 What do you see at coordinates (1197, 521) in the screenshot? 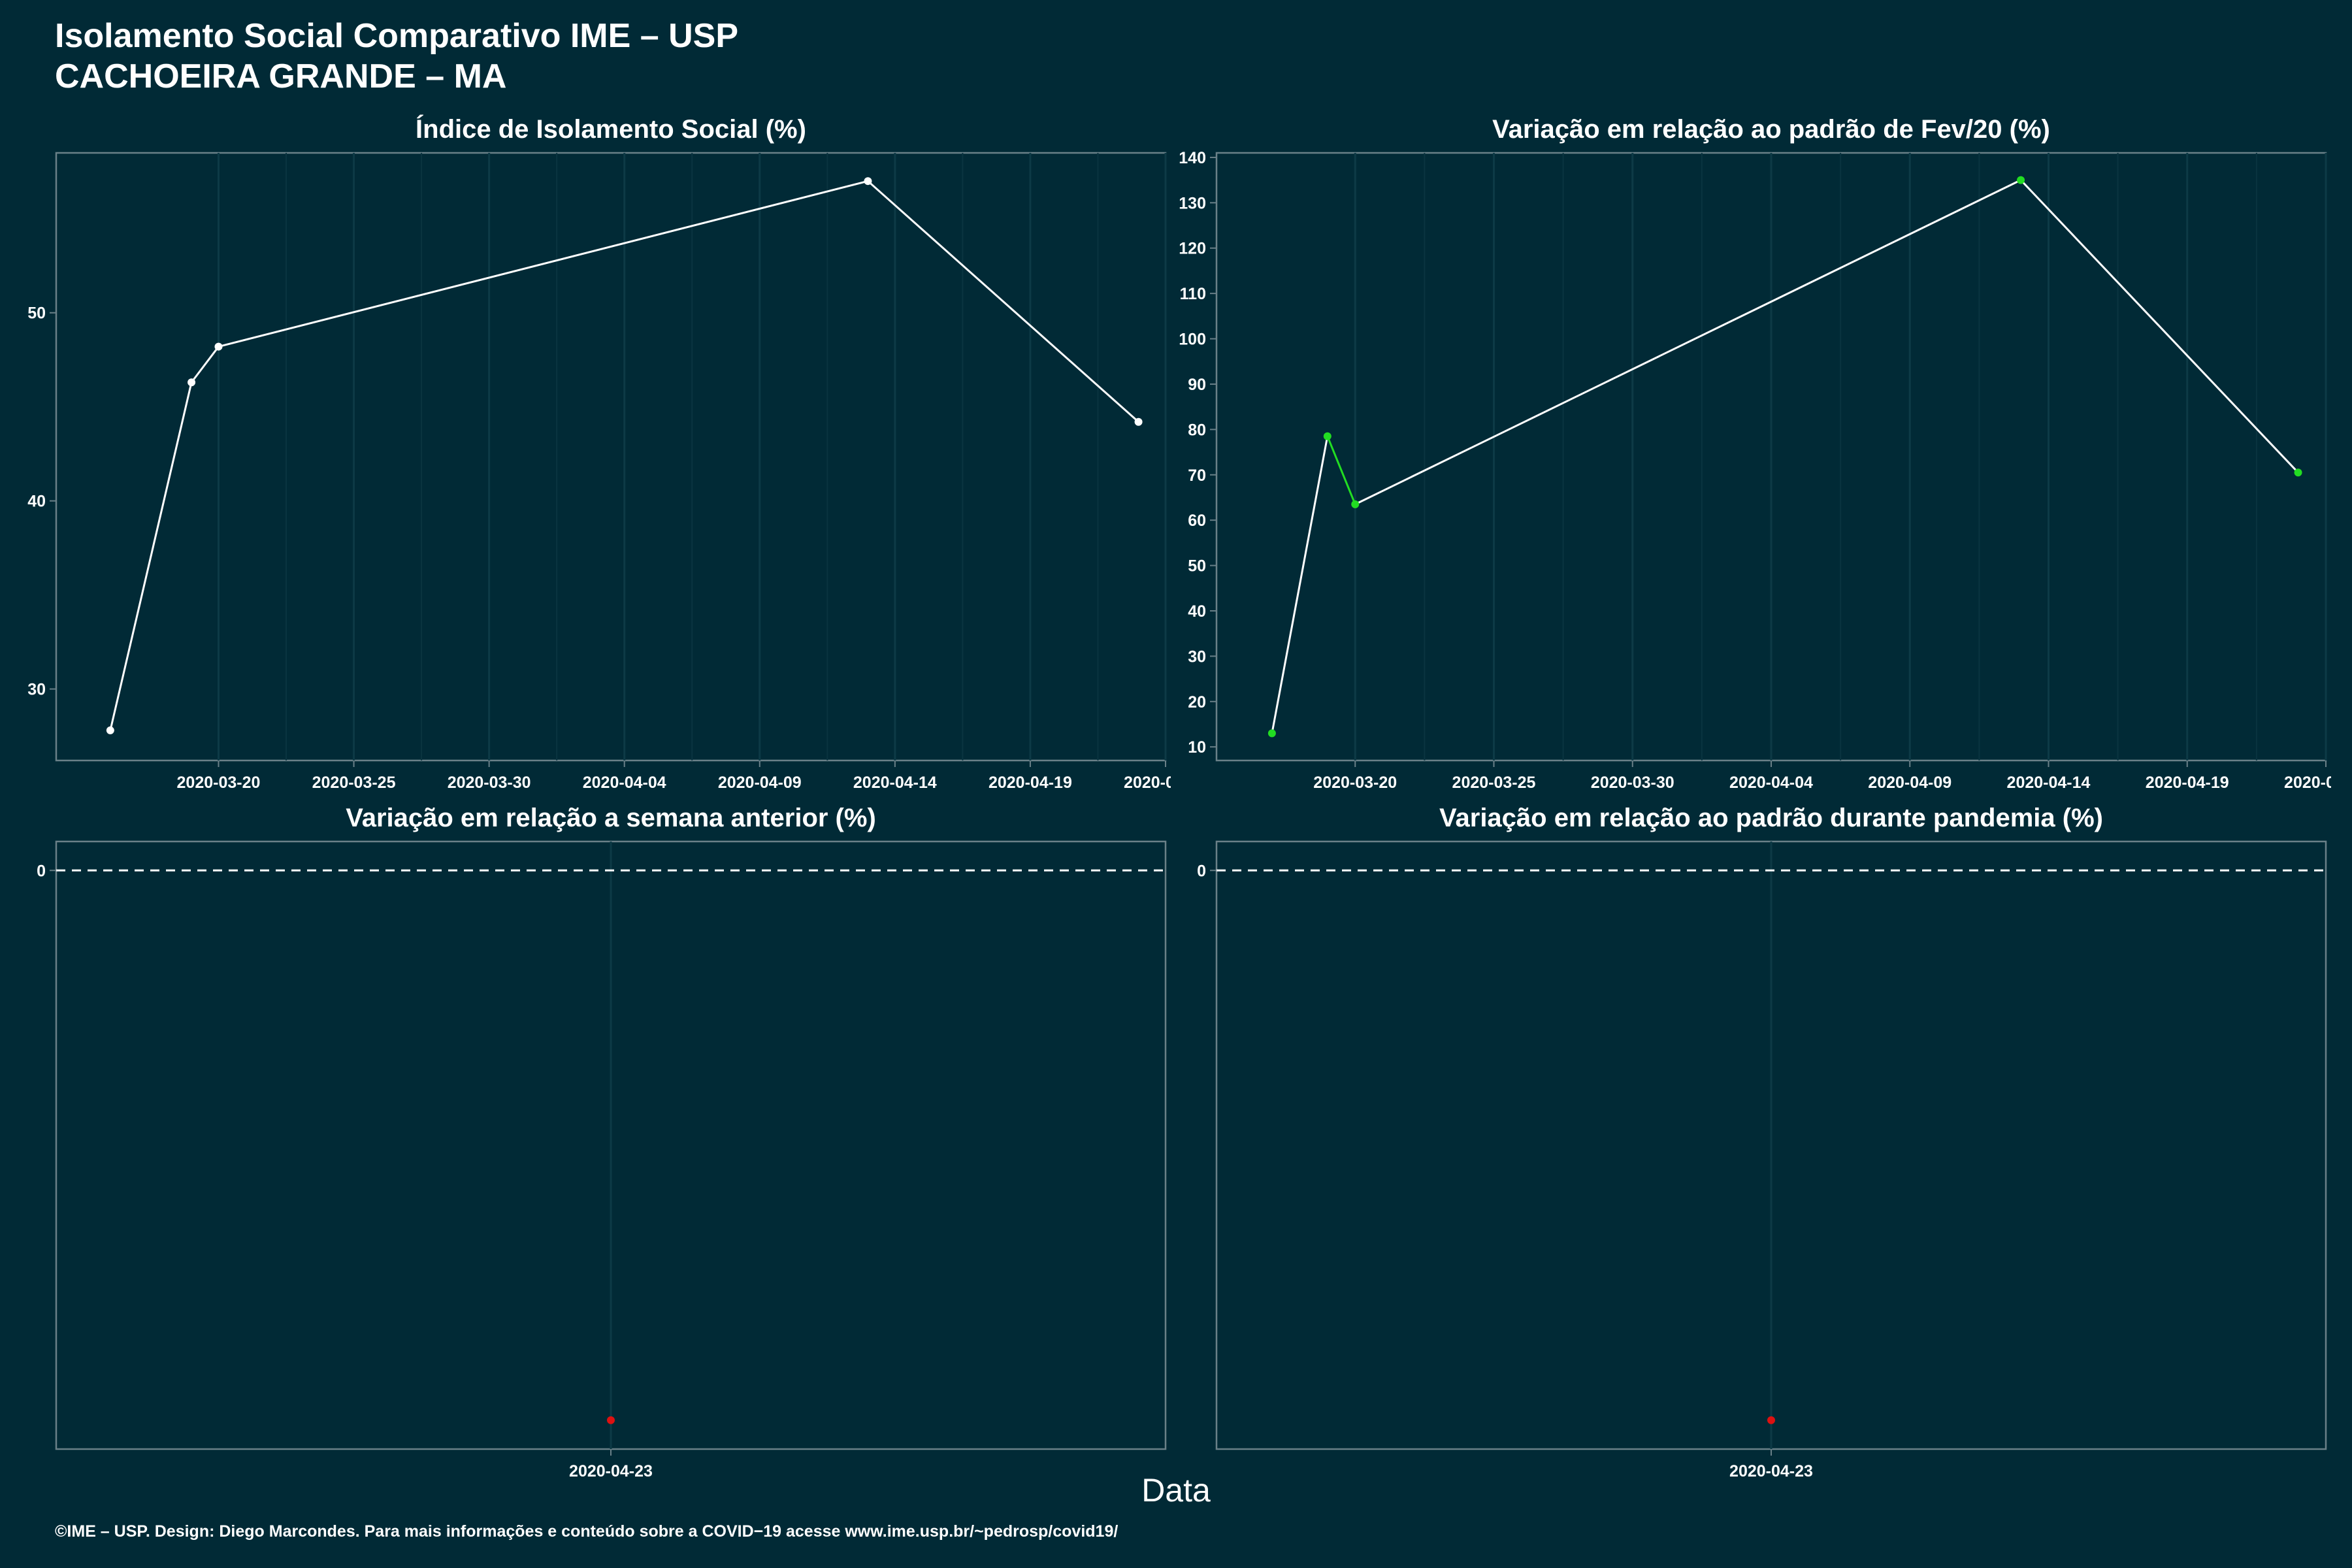
I see `y-tick-label: 60` at bounding box center [1197, 521].